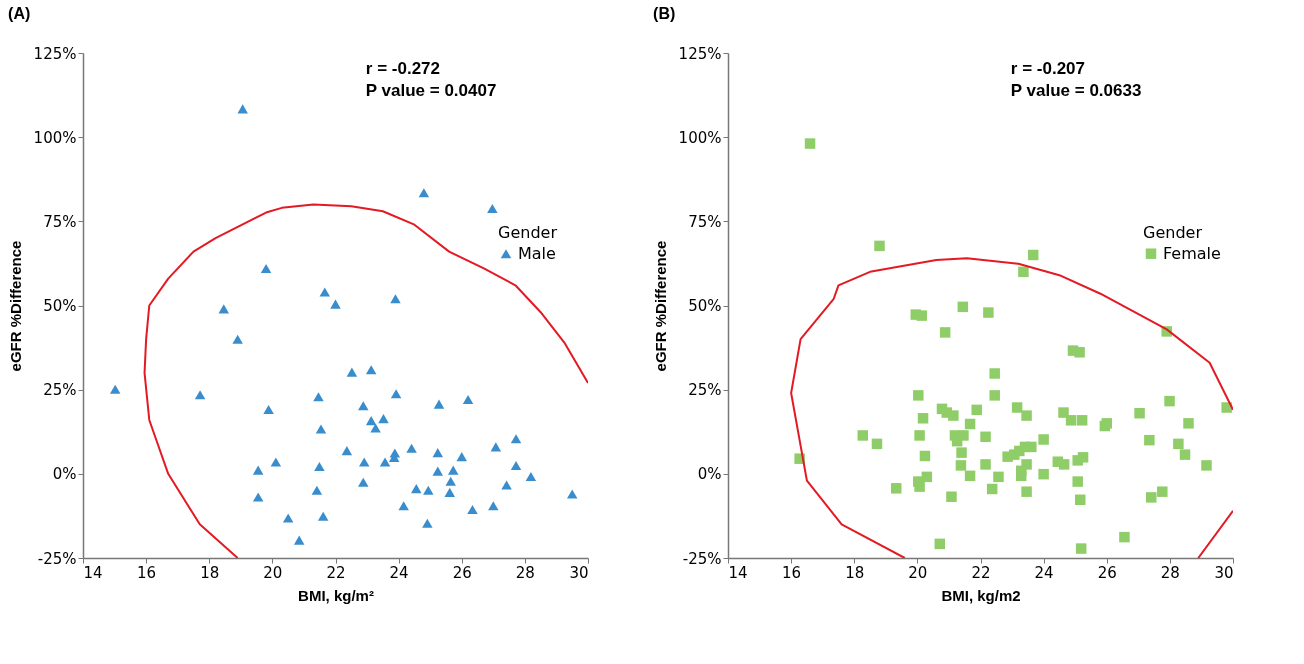 The width and height of the screenshot is (1304, 664). Describe the element at coordinates (1076, 90) in the screenshot. I see `annotation: P value = 0.0633` at that location.